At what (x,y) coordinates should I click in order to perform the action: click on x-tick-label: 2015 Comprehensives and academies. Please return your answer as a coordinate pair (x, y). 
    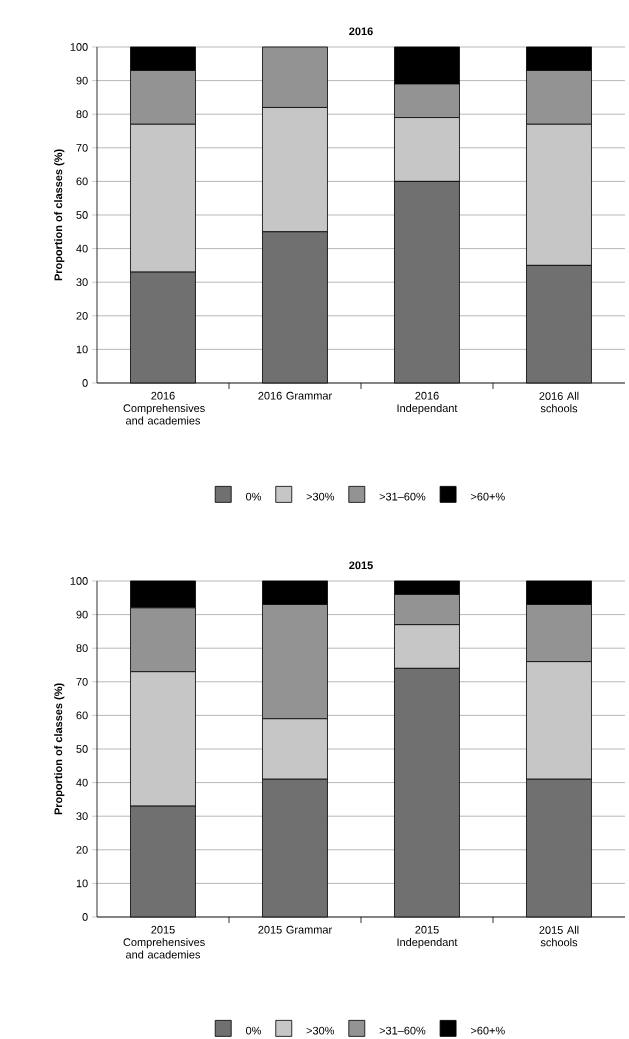
    Looking at the image, I should click on (164, 942).